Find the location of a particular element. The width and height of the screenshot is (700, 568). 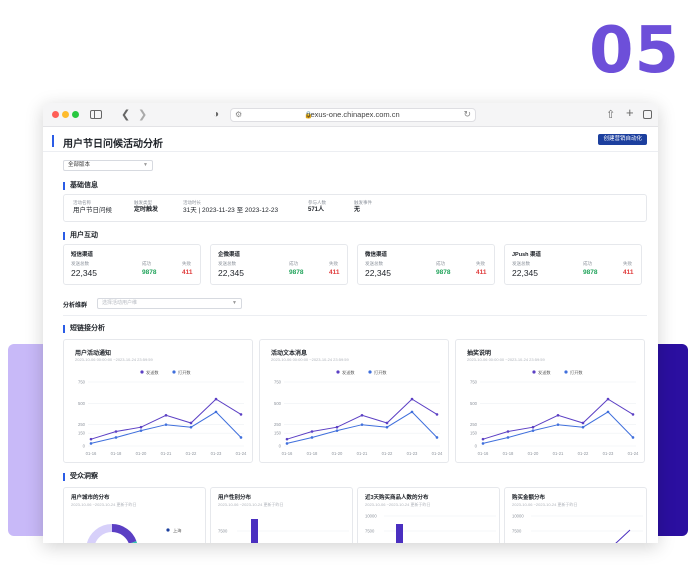

privacy-shield-icon: ◑ is located at coordinates (216, 114).